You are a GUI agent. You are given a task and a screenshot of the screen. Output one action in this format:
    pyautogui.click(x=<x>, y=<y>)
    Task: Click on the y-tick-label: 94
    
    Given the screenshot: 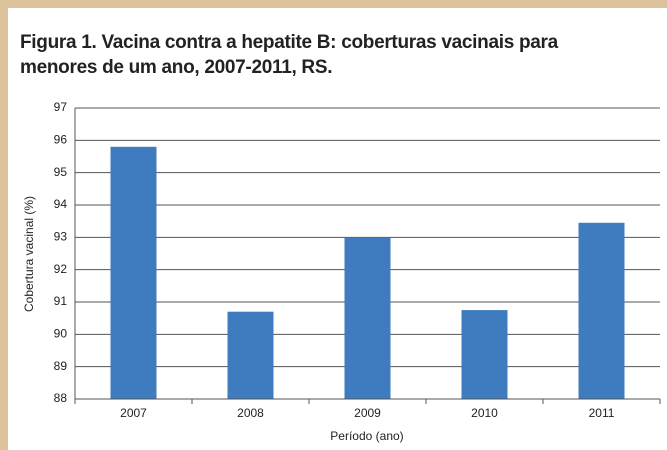 What is the action you would take?
    pyautogui.click(x=61, y=204)
    